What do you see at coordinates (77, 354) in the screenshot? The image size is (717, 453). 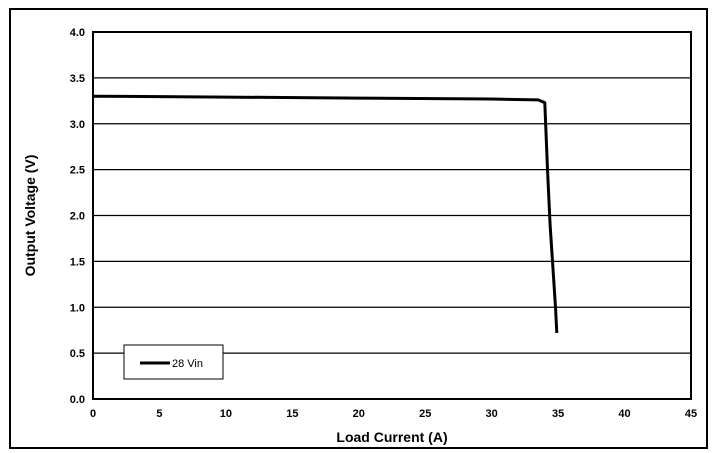 I see `y-tick-label: 0.5` at bounding box center [77, 354].